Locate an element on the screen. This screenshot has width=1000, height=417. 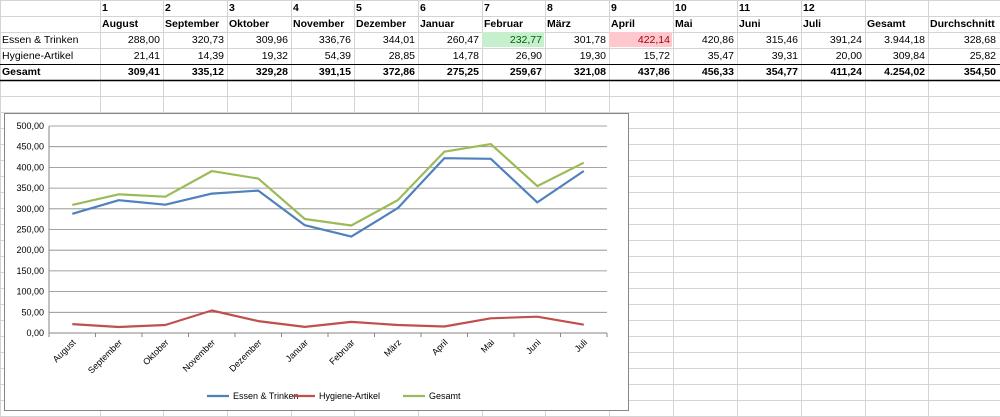
header-number: 1 is located at coordinates (105, 8).